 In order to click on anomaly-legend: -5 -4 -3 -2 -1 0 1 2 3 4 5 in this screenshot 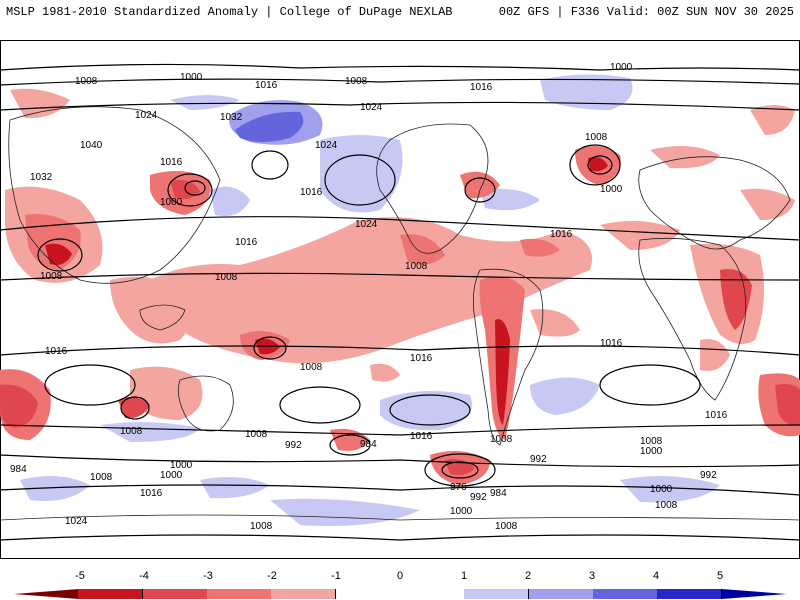, I will do `click(400, 585)`.